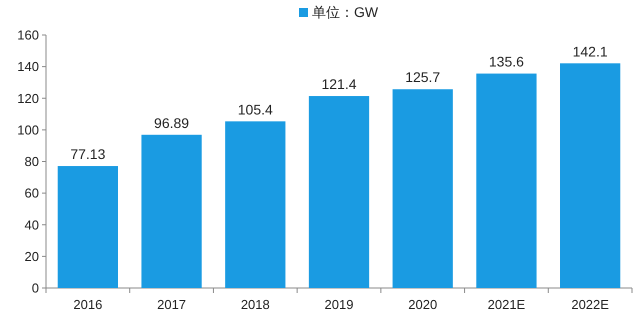 The image size is (640, 323). What do you see at coordinates (31, 256) in the screenshot?
I see `y-tick-label: 20` at bounding box center [31, 256].